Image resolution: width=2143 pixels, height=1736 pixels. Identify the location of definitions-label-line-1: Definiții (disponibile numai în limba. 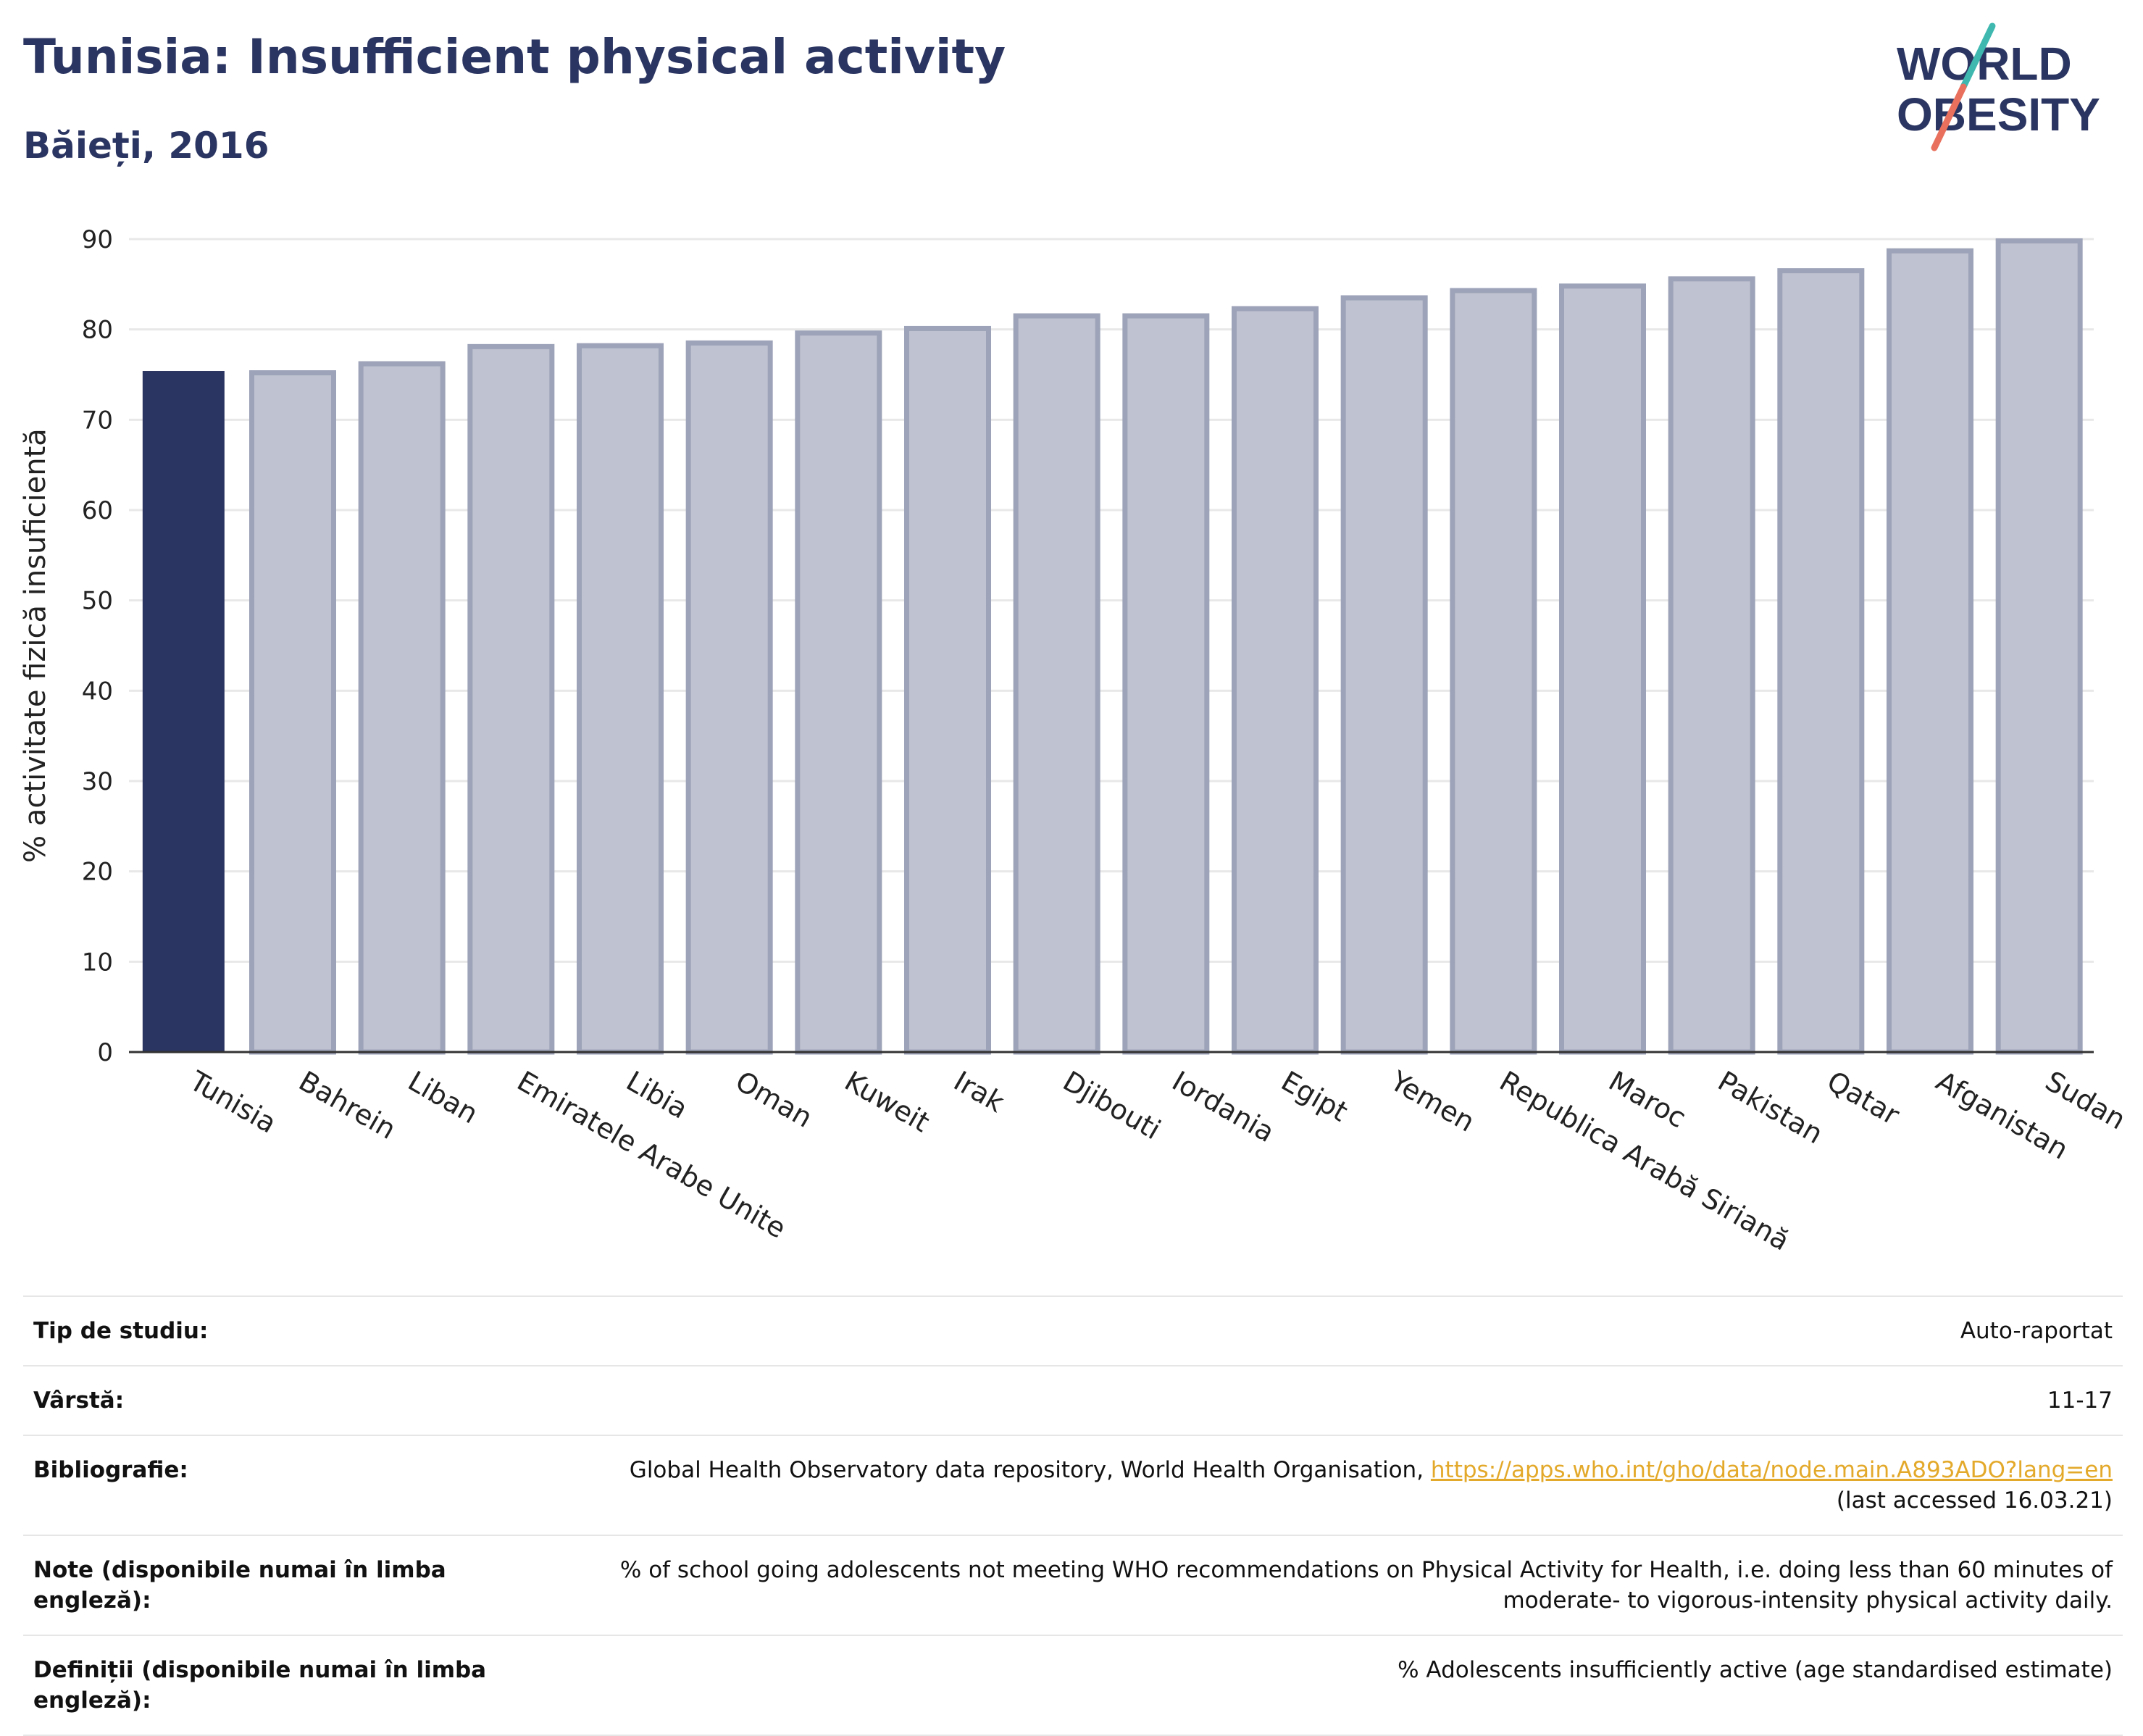
(260, 1670).